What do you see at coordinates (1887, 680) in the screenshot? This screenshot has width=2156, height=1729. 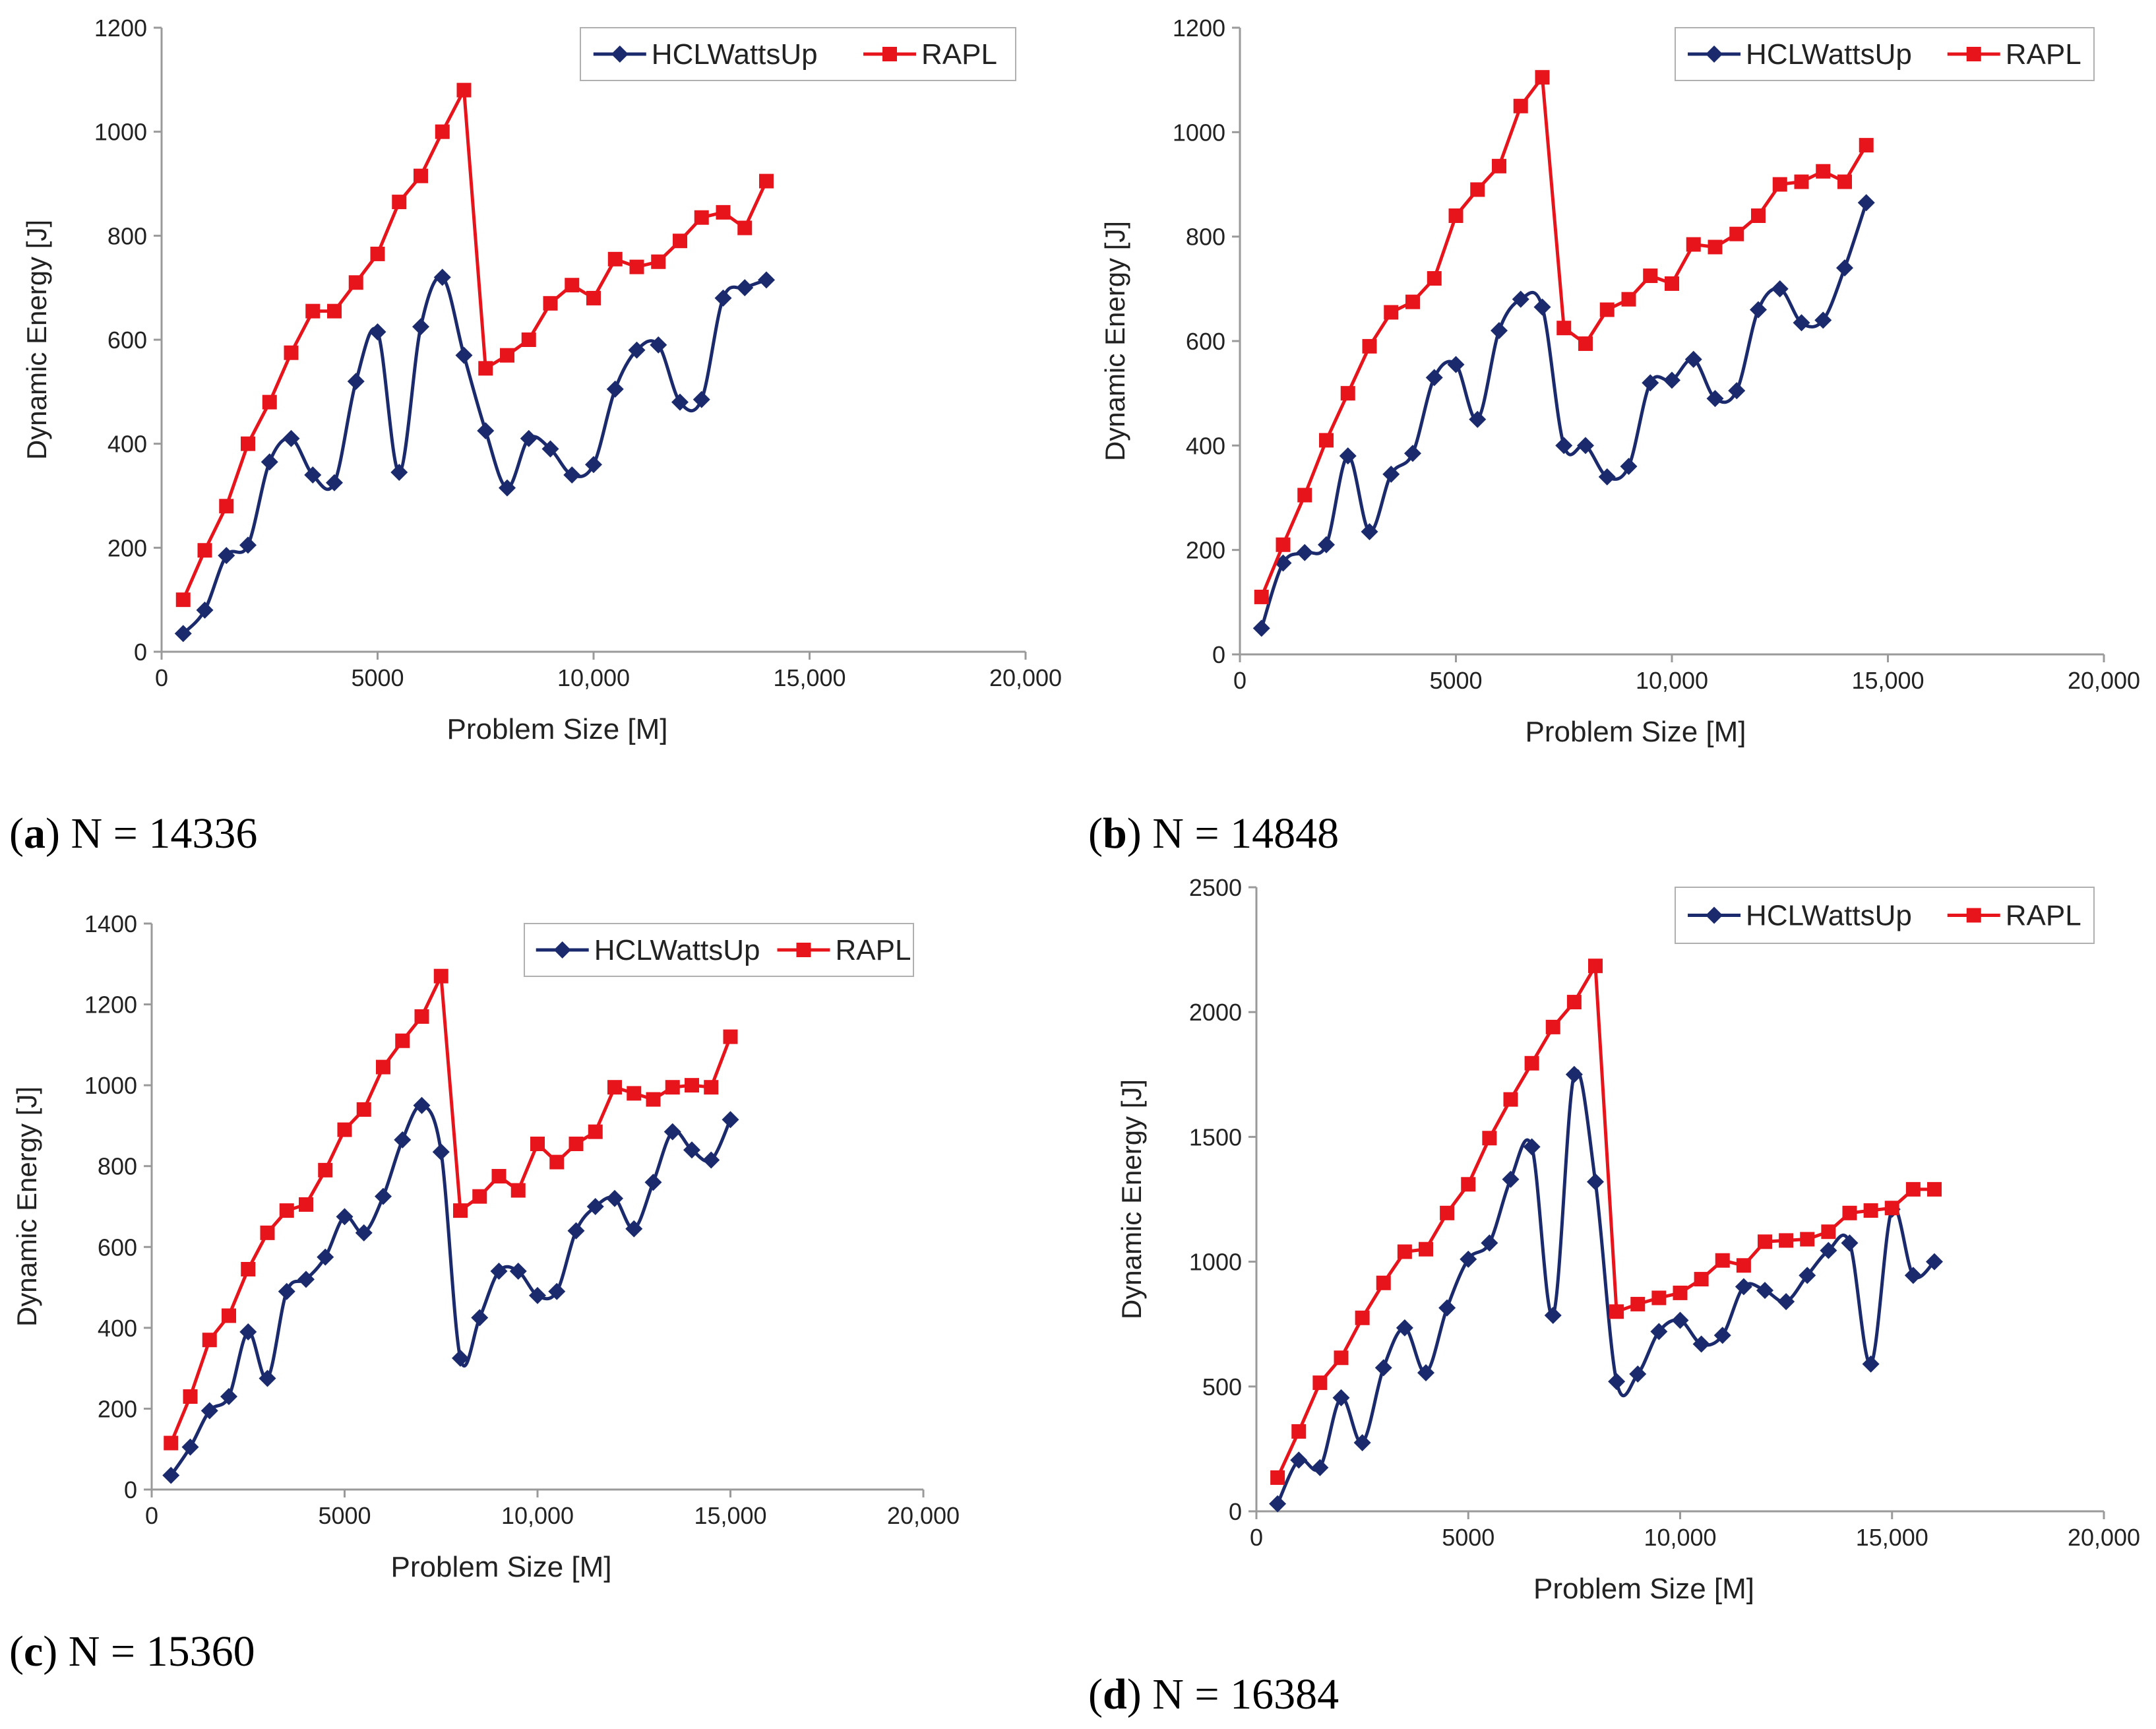 I see `x-tick-label: 15,000` at bounding box center [1887, 680].